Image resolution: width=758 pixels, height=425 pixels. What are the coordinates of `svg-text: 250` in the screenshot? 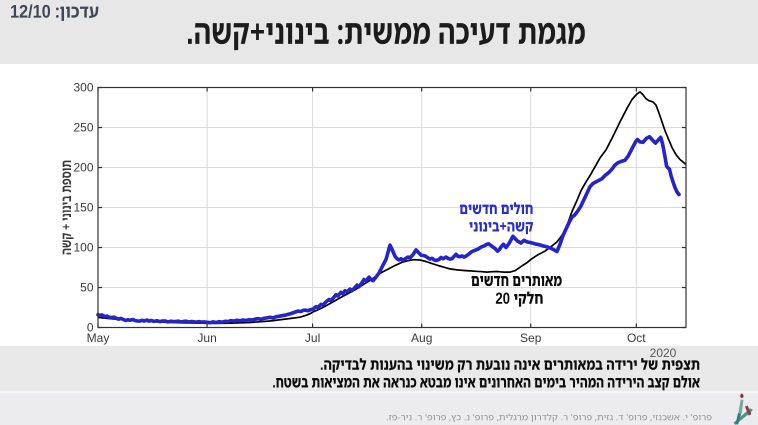 It's located at (83, 128).